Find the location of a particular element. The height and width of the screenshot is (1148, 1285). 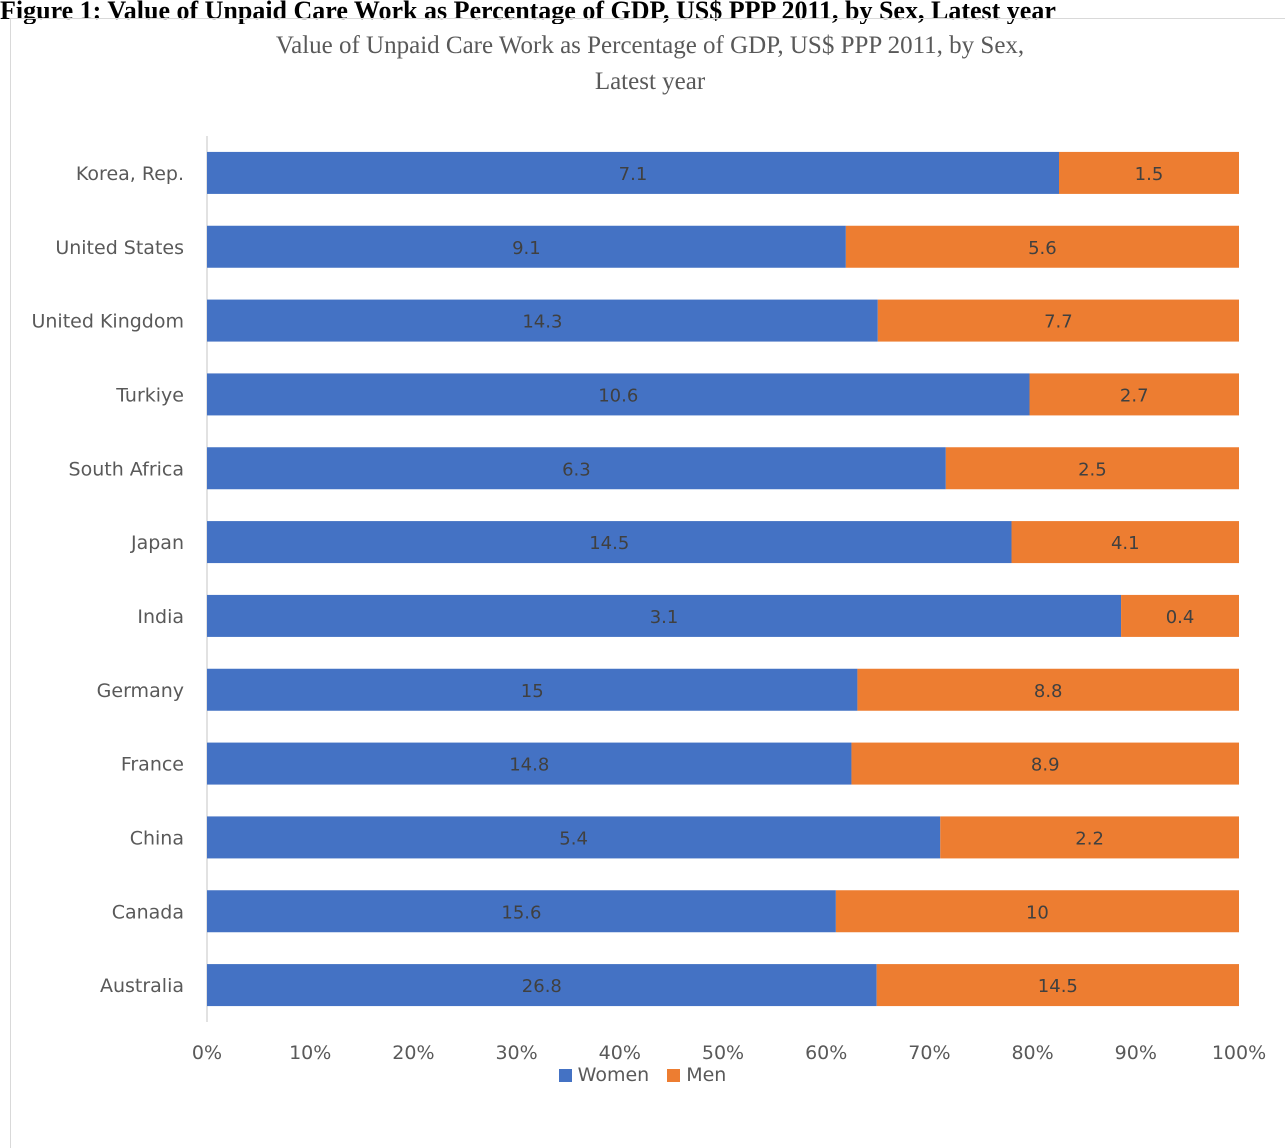

x-tick-label: 80% is located at coordinates (1032, 1053).